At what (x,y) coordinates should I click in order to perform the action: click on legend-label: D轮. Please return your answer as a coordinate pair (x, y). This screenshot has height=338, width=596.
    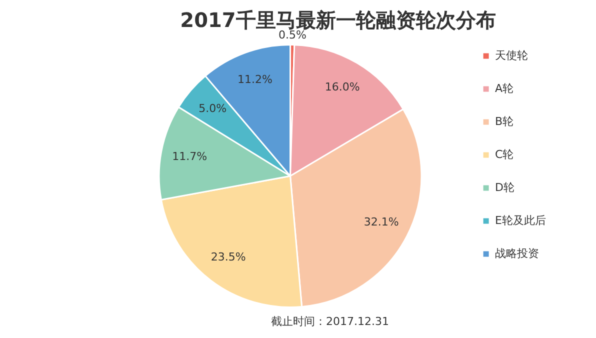
    Looking at the image, I should click on (505, 187).